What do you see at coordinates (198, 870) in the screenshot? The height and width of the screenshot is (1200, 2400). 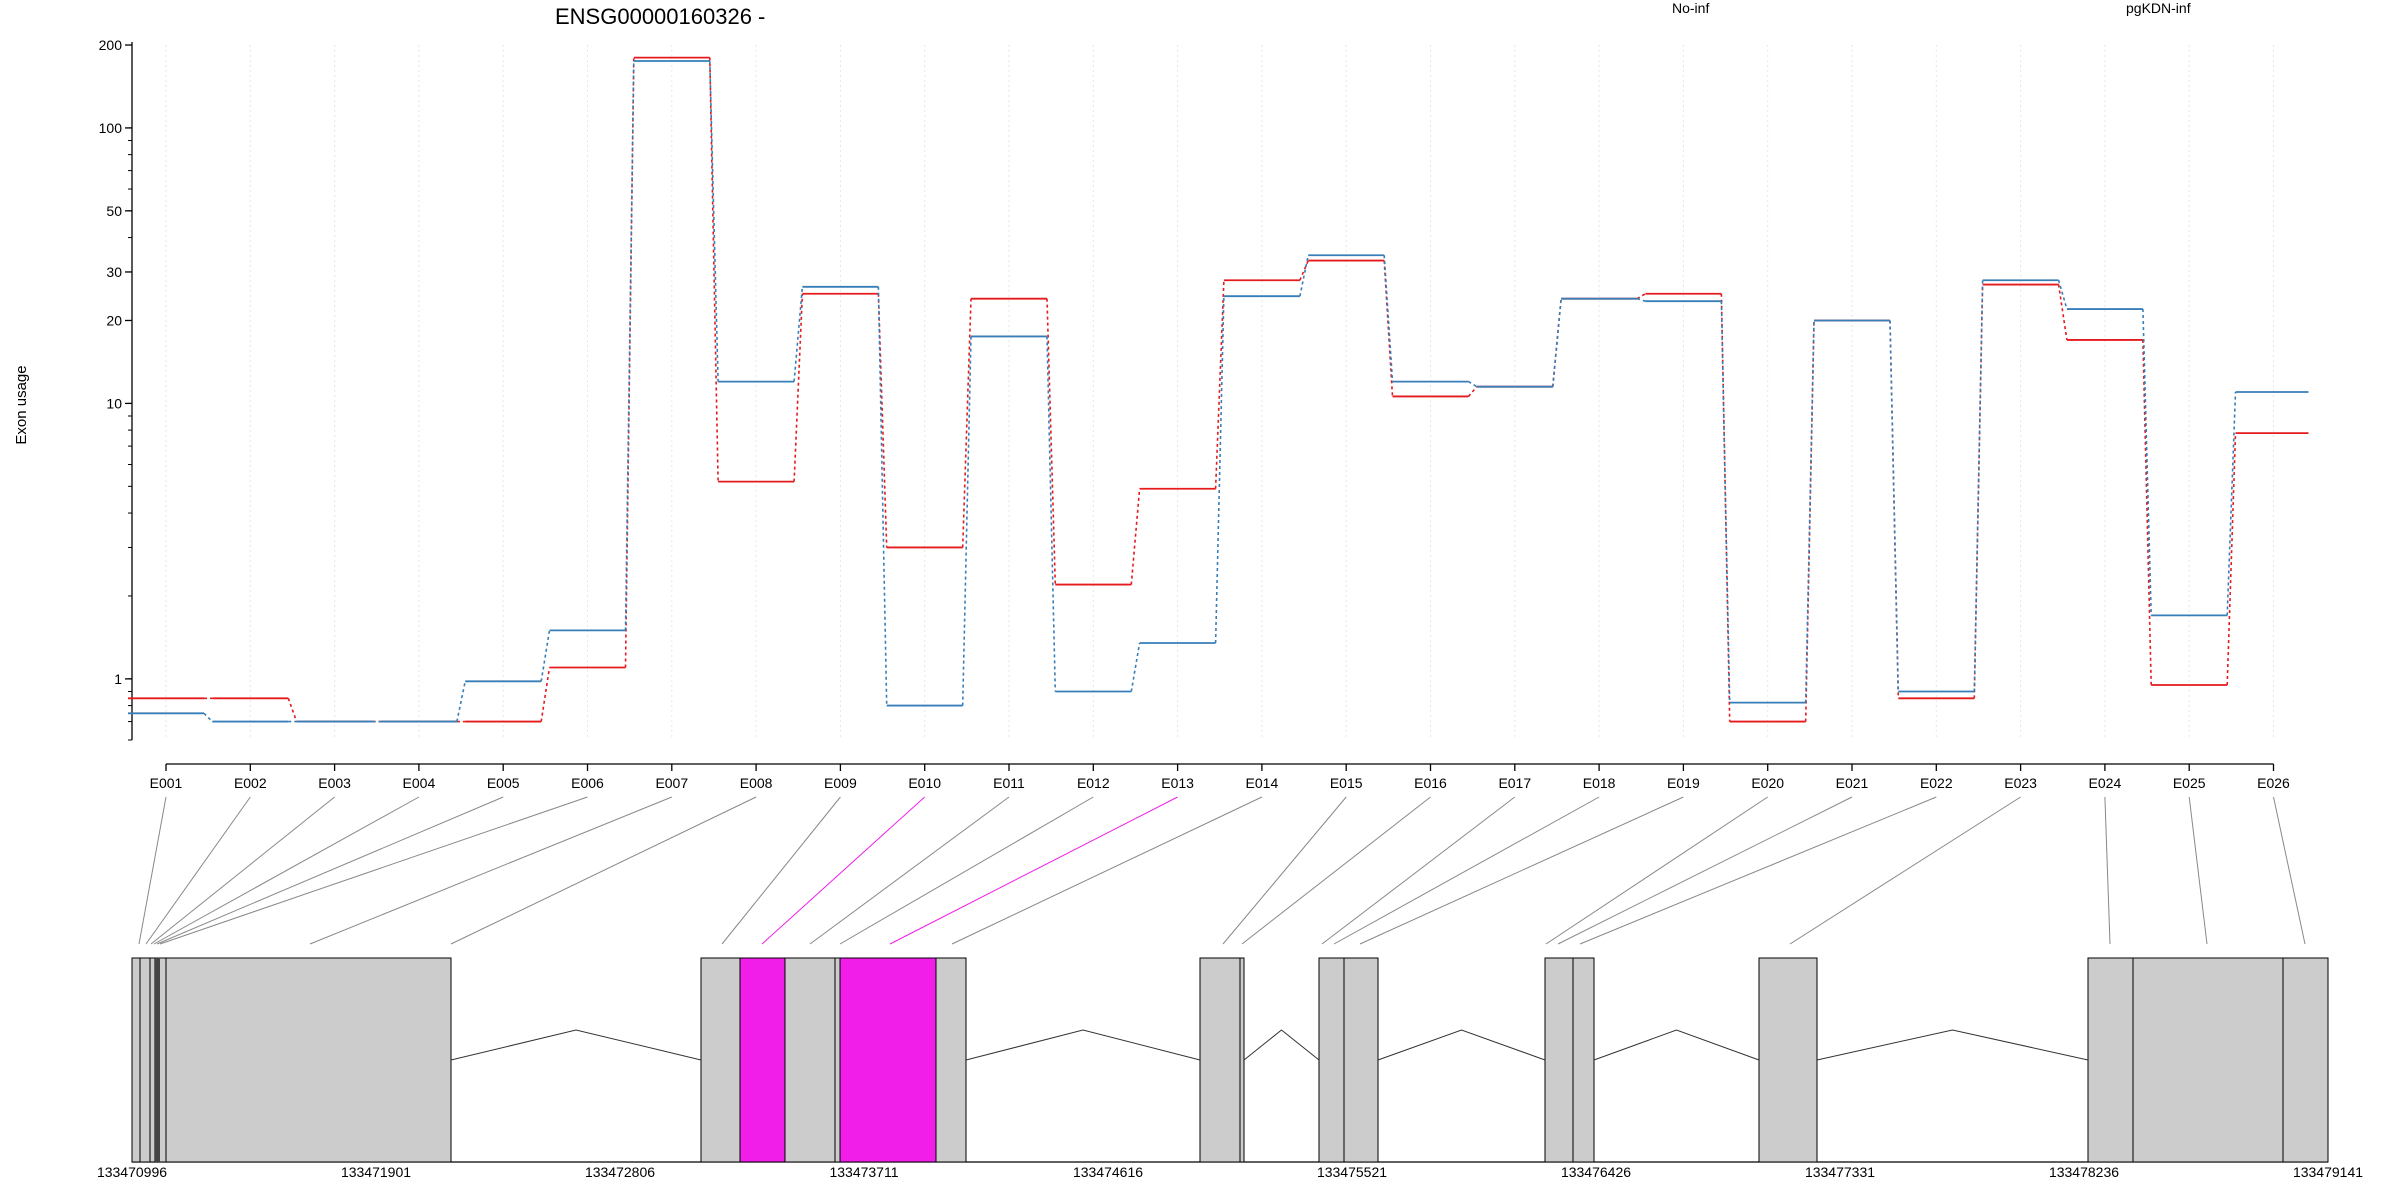 I see `connector-e002` at bounding box center [198, 870].